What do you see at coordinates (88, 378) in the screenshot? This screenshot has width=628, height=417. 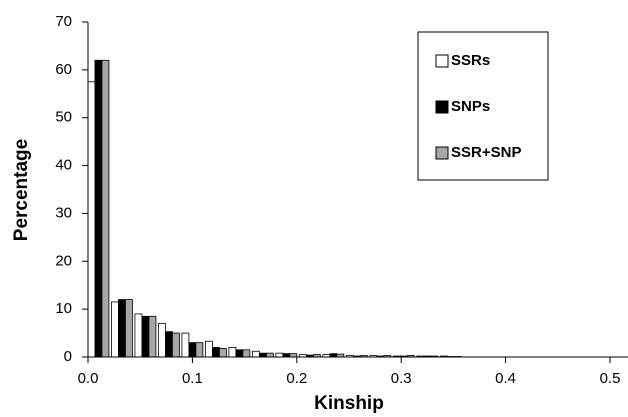 I see `x-tick-label: 0.0` at bounding box center [88, 378].